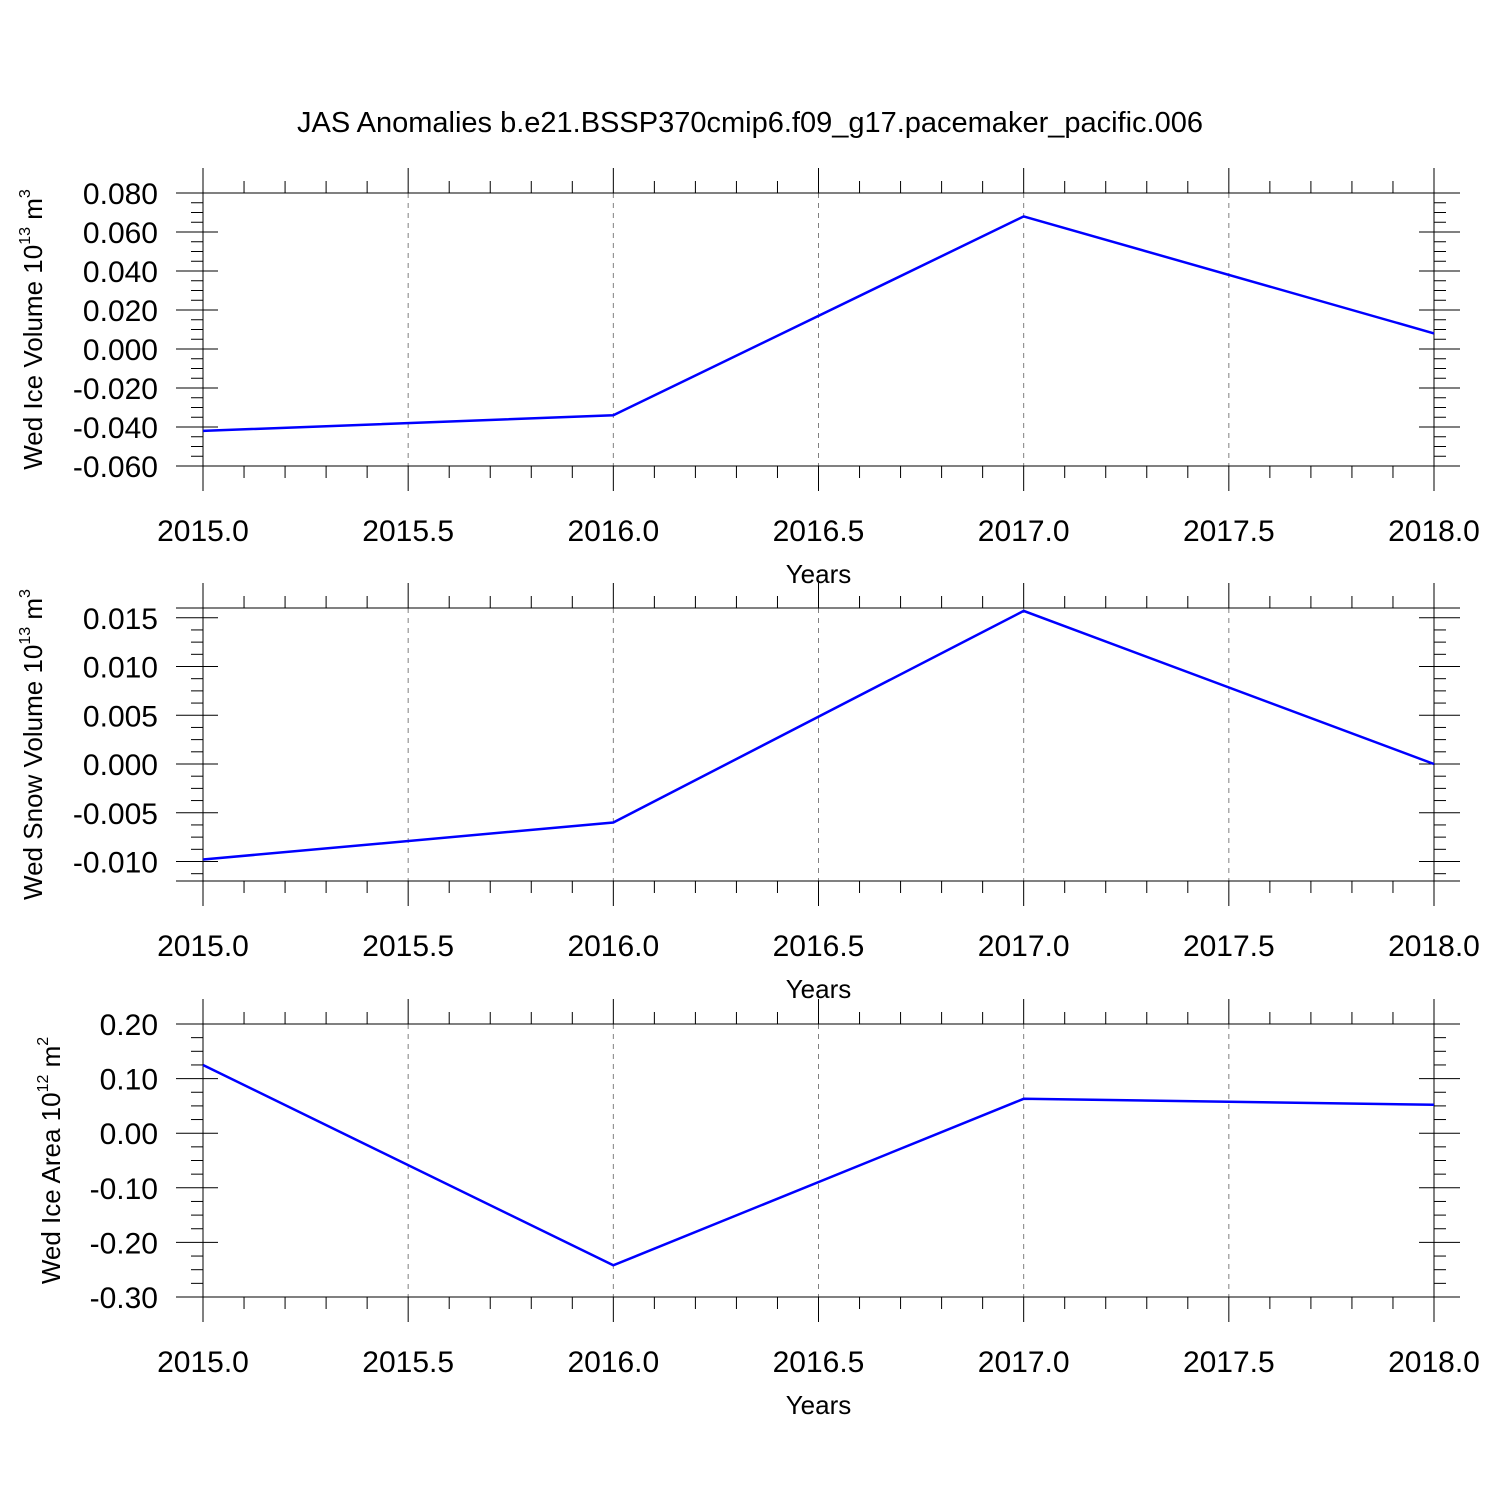  I want to click on y-tick-label: 0.080, so click(120, 194).